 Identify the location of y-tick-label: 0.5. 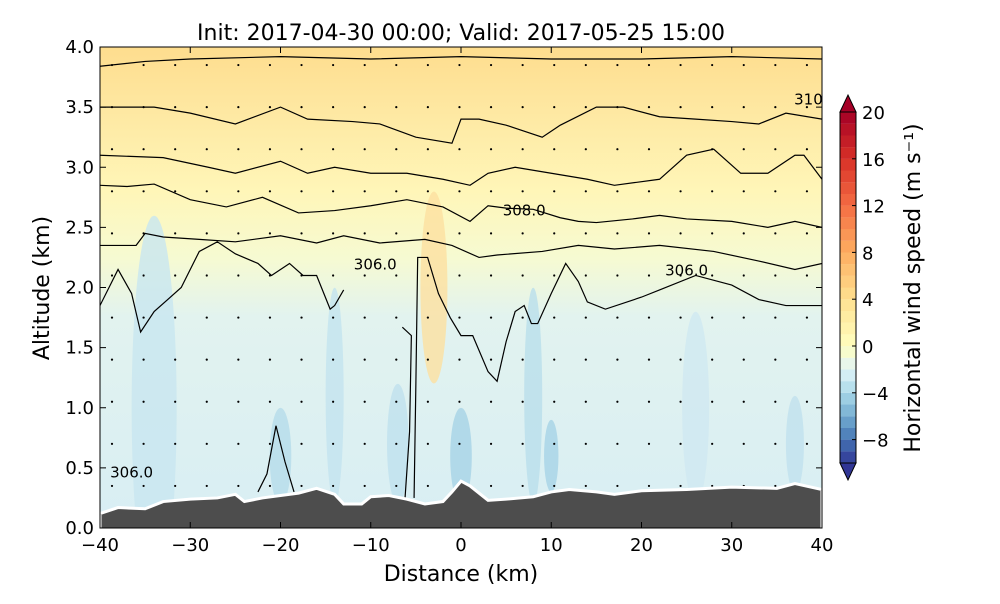
(79, 468).